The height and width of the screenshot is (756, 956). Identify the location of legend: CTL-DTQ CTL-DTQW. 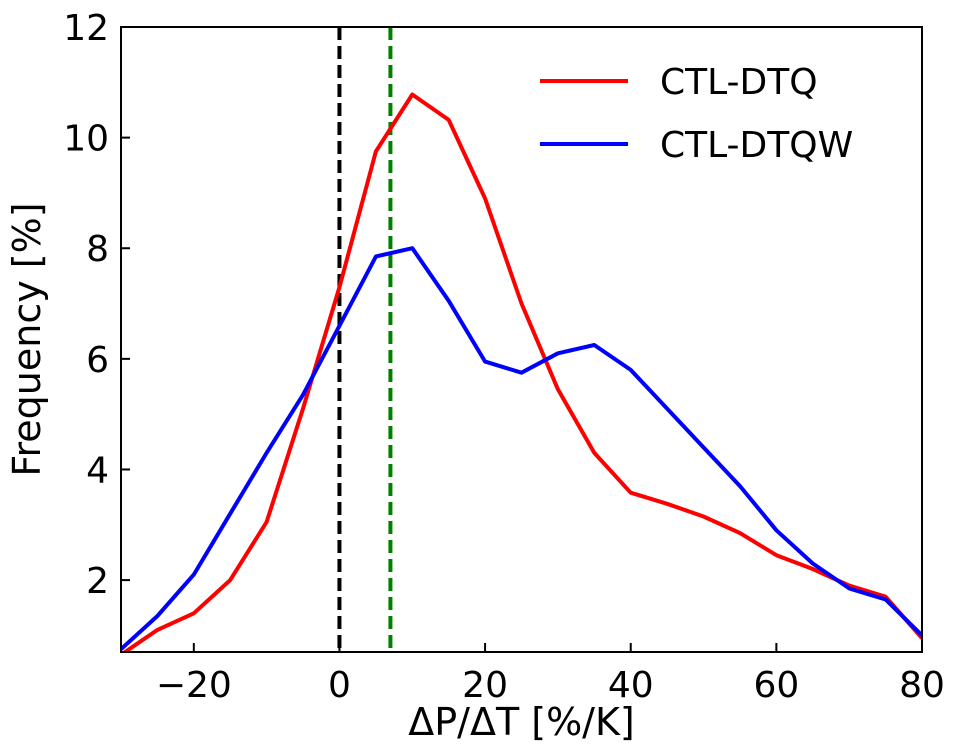
(696, 114).